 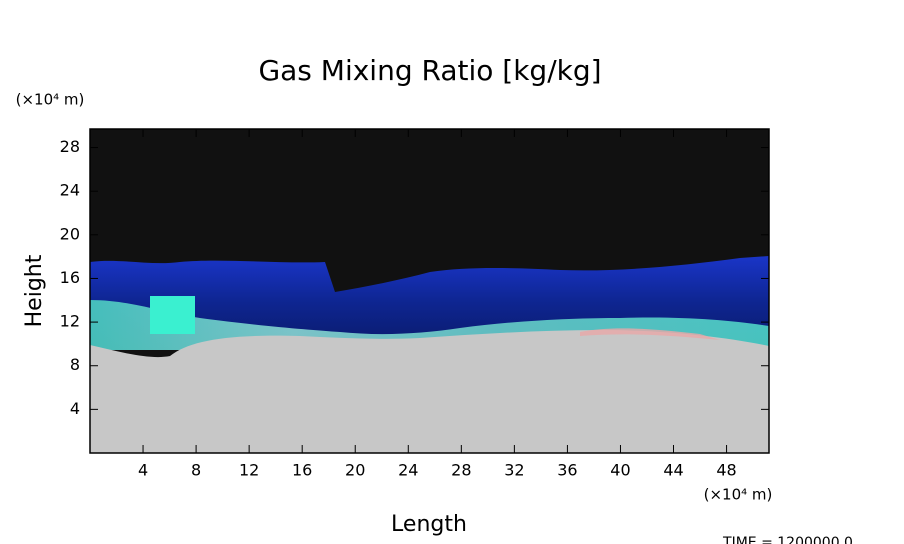 What do you see at coordinates (787, 539) in the screenshot?
I see `time-label: TIME = 1200000.0` at bounding box center [787, 539].